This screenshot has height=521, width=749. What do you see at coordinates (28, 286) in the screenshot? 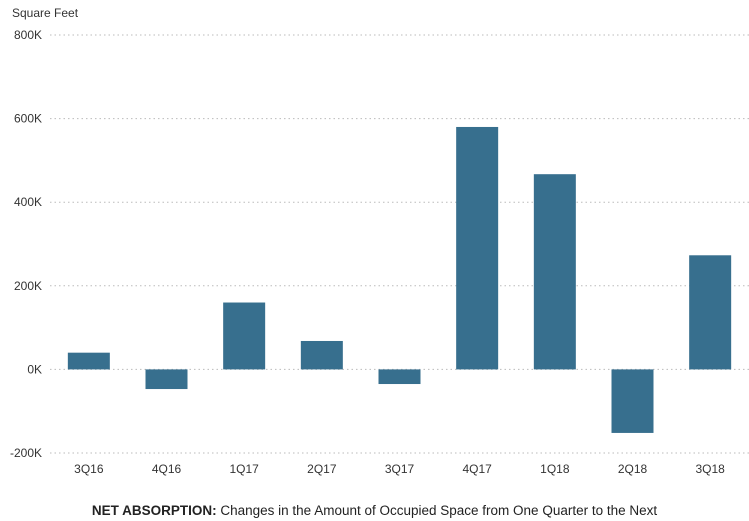
I see `y-tick-label: 200K` at bounding box center [28, 286].